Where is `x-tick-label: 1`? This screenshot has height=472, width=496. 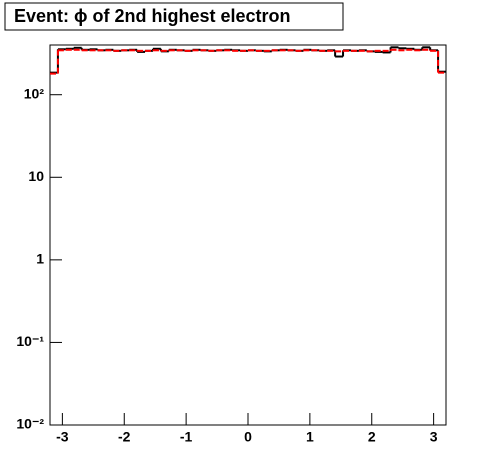
x-tick-label: 1 is located at coordinates (310, 437).